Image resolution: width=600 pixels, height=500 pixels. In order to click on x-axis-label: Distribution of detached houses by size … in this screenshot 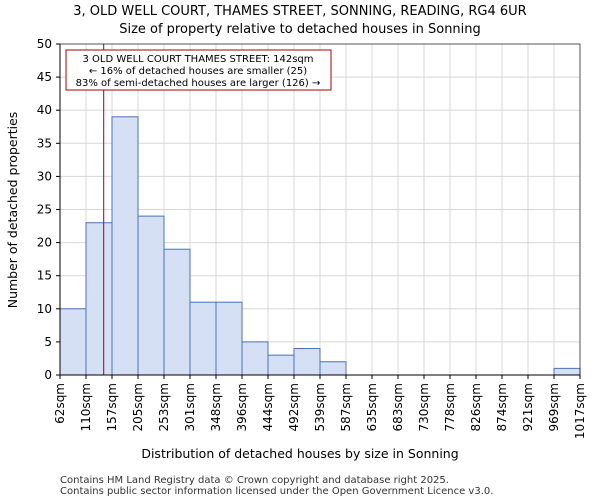, I will do `click(299, 453)`.